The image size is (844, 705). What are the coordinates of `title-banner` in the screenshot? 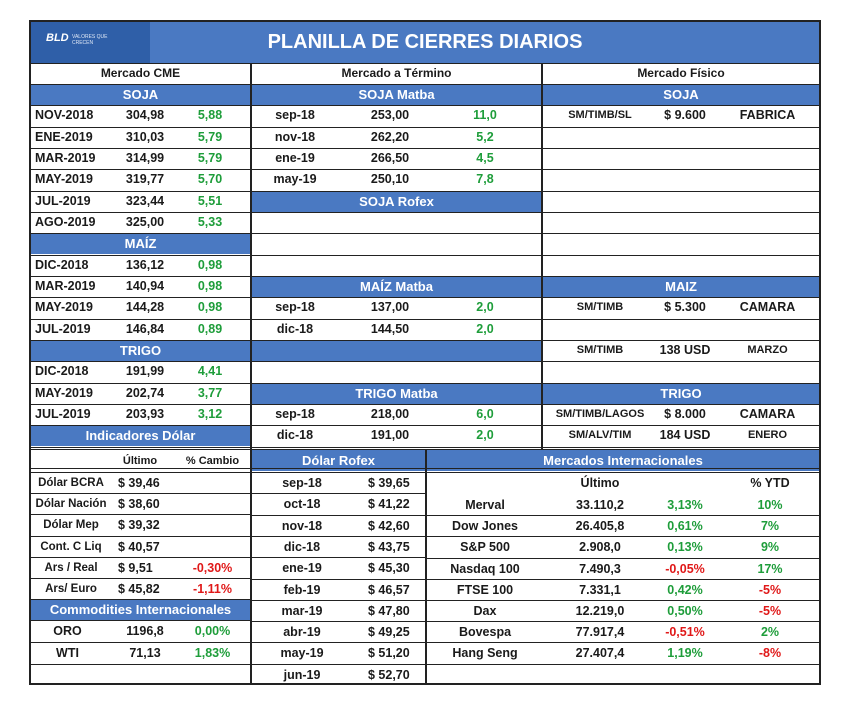 It's located at (425, 42).